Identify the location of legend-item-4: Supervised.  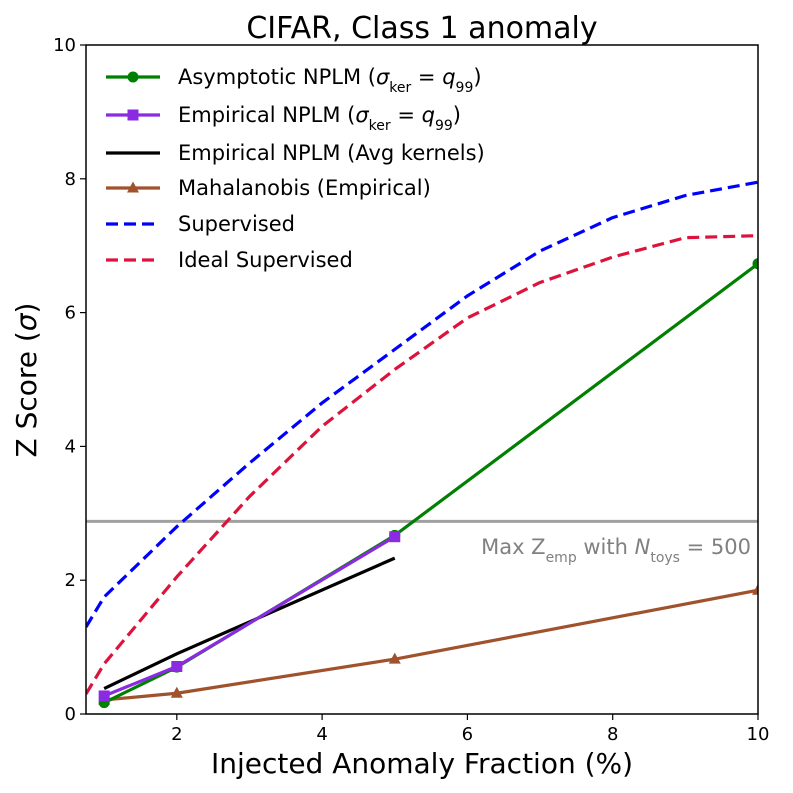
(200, 224).